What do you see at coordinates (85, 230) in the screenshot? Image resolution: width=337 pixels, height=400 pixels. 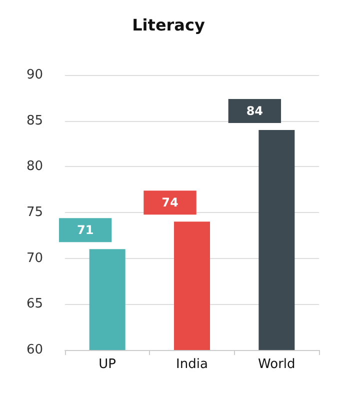 I see `data-label: 71` at bounding box center [85, 230].